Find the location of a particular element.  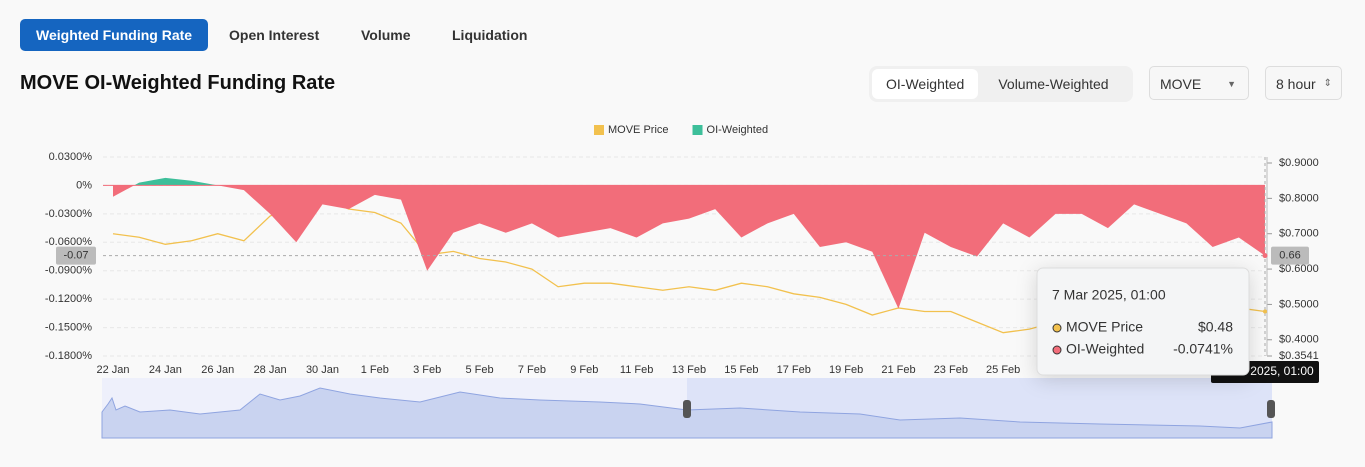

tooltip-name: MOVE Price is located at coordinates (1104, 327).